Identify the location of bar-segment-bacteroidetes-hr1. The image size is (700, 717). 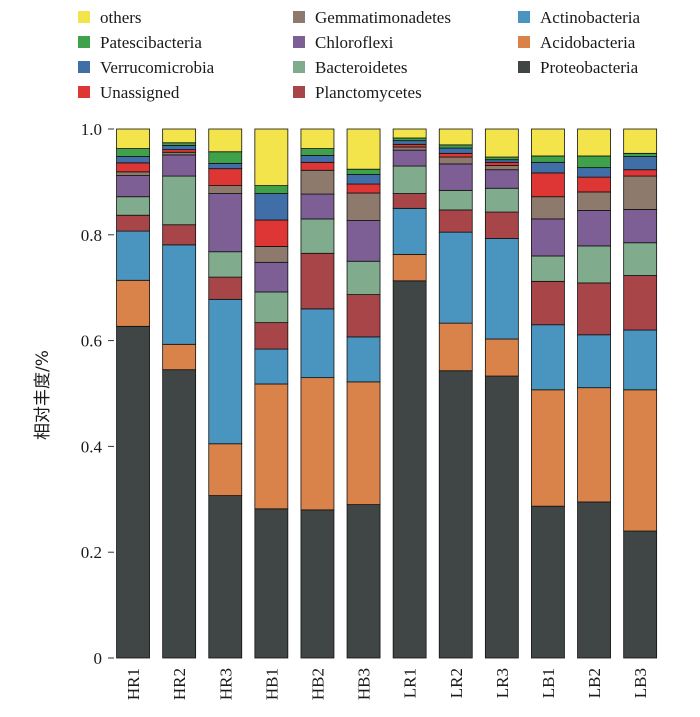
(133, 206).